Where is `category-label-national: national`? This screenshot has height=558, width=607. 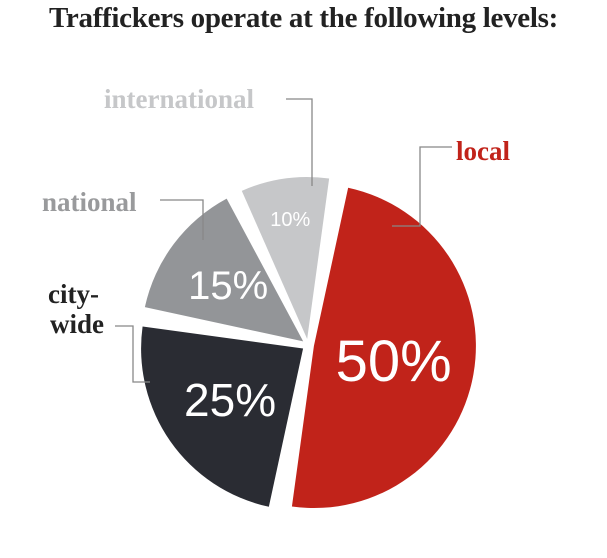 category-label-national: national is located at coordinates (89, 202).